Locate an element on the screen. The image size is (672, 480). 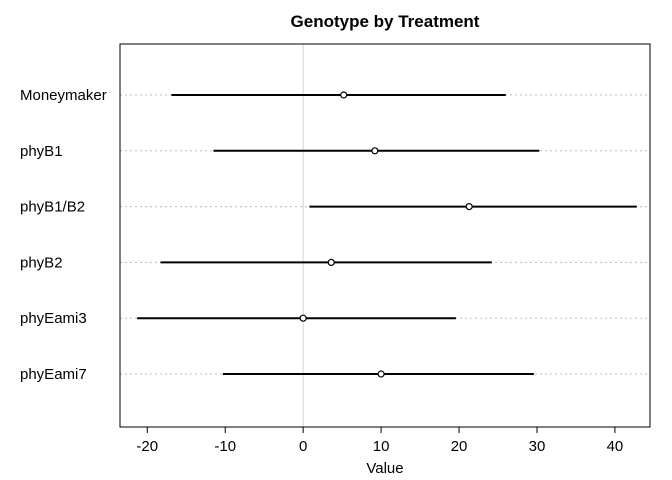
x-axis-label: Value is located at coordinates (384, 468).